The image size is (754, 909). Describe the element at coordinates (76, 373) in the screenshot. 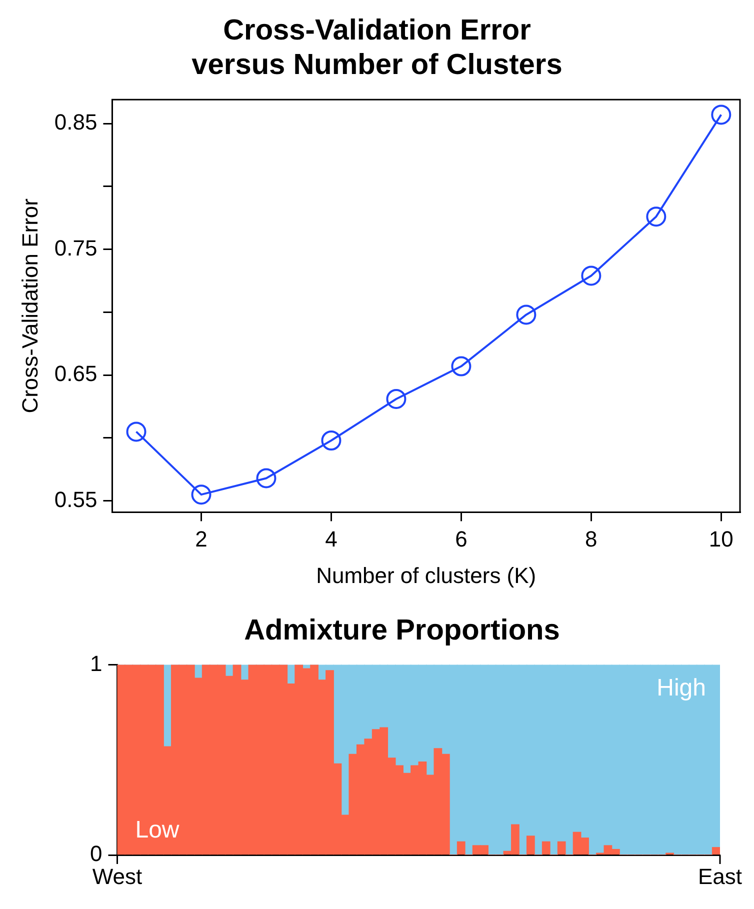

I see `y-tick-label: 0.65` at that location.